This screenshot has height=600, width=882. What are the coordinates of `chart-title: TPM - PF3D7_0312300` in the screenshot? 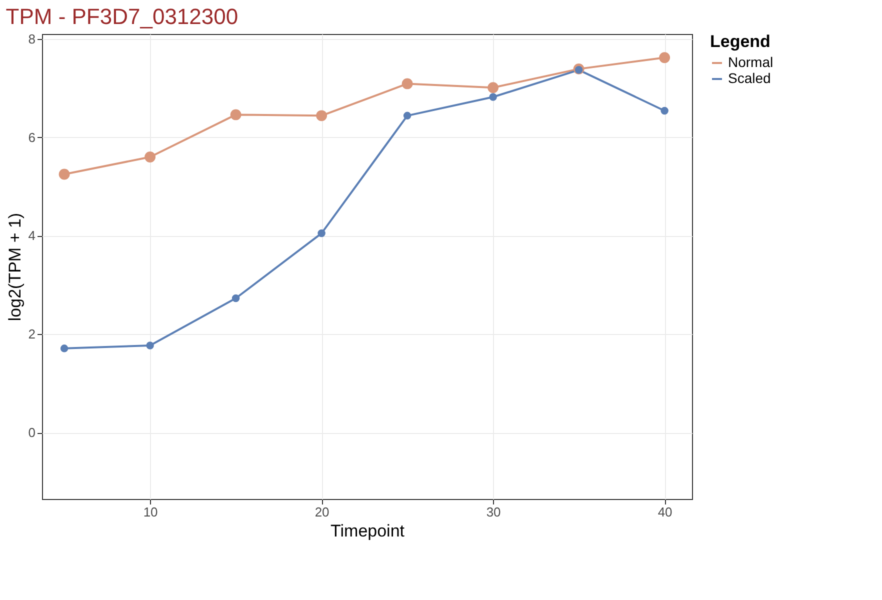 It's located at (122, 16).